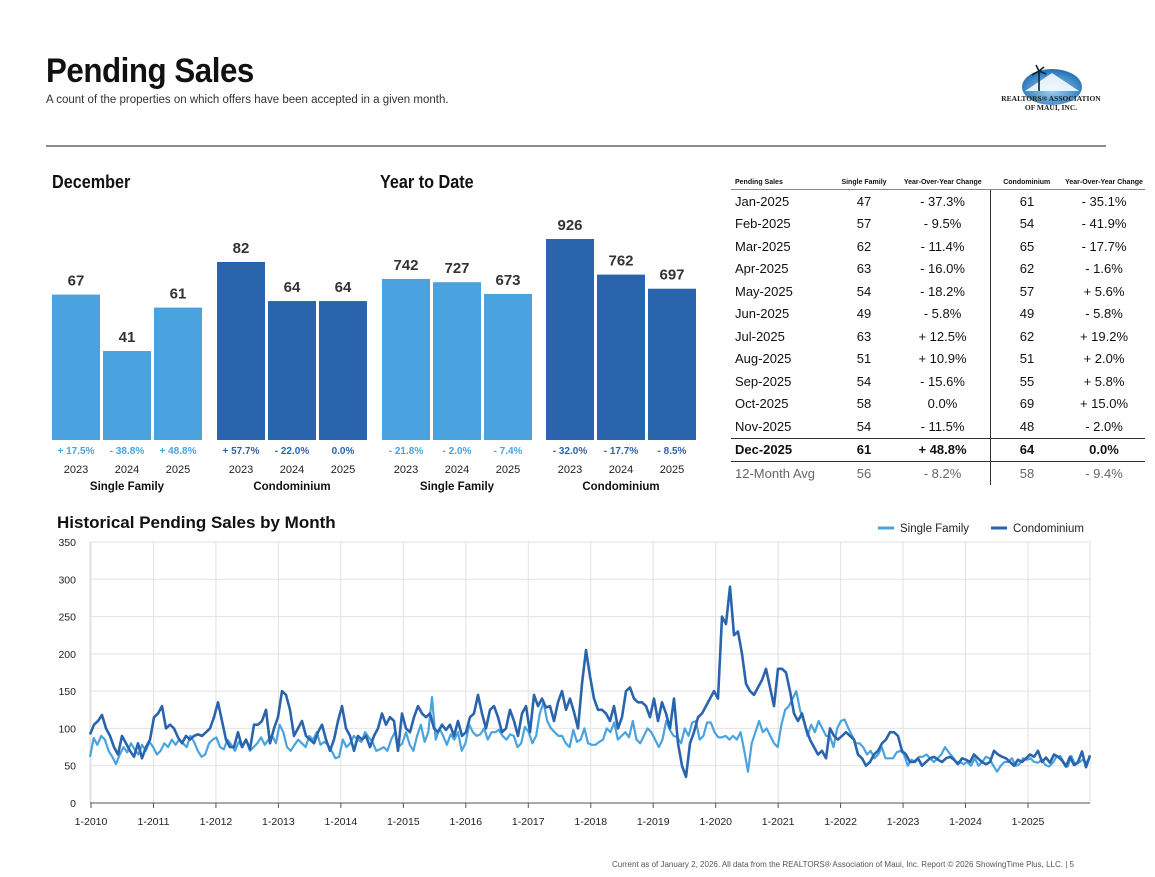  I want to click on table-cell: 64, so click(1026, 449).